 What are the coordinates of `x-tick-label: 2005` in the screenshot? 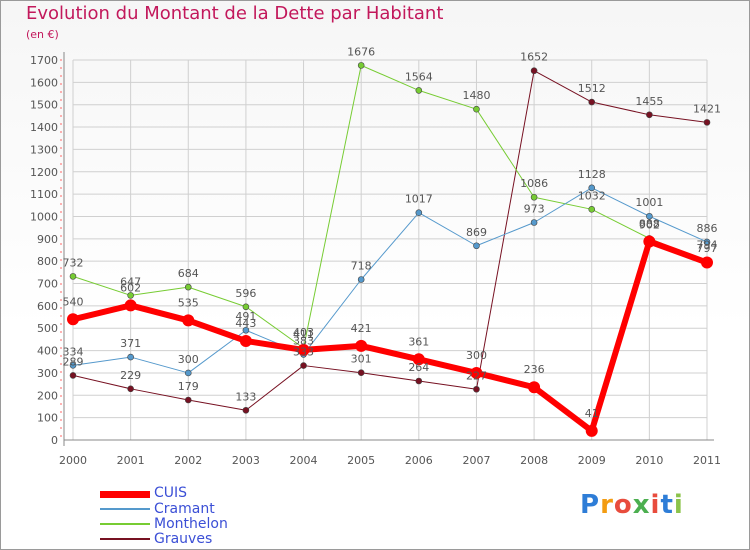 It's located at (361, 460).